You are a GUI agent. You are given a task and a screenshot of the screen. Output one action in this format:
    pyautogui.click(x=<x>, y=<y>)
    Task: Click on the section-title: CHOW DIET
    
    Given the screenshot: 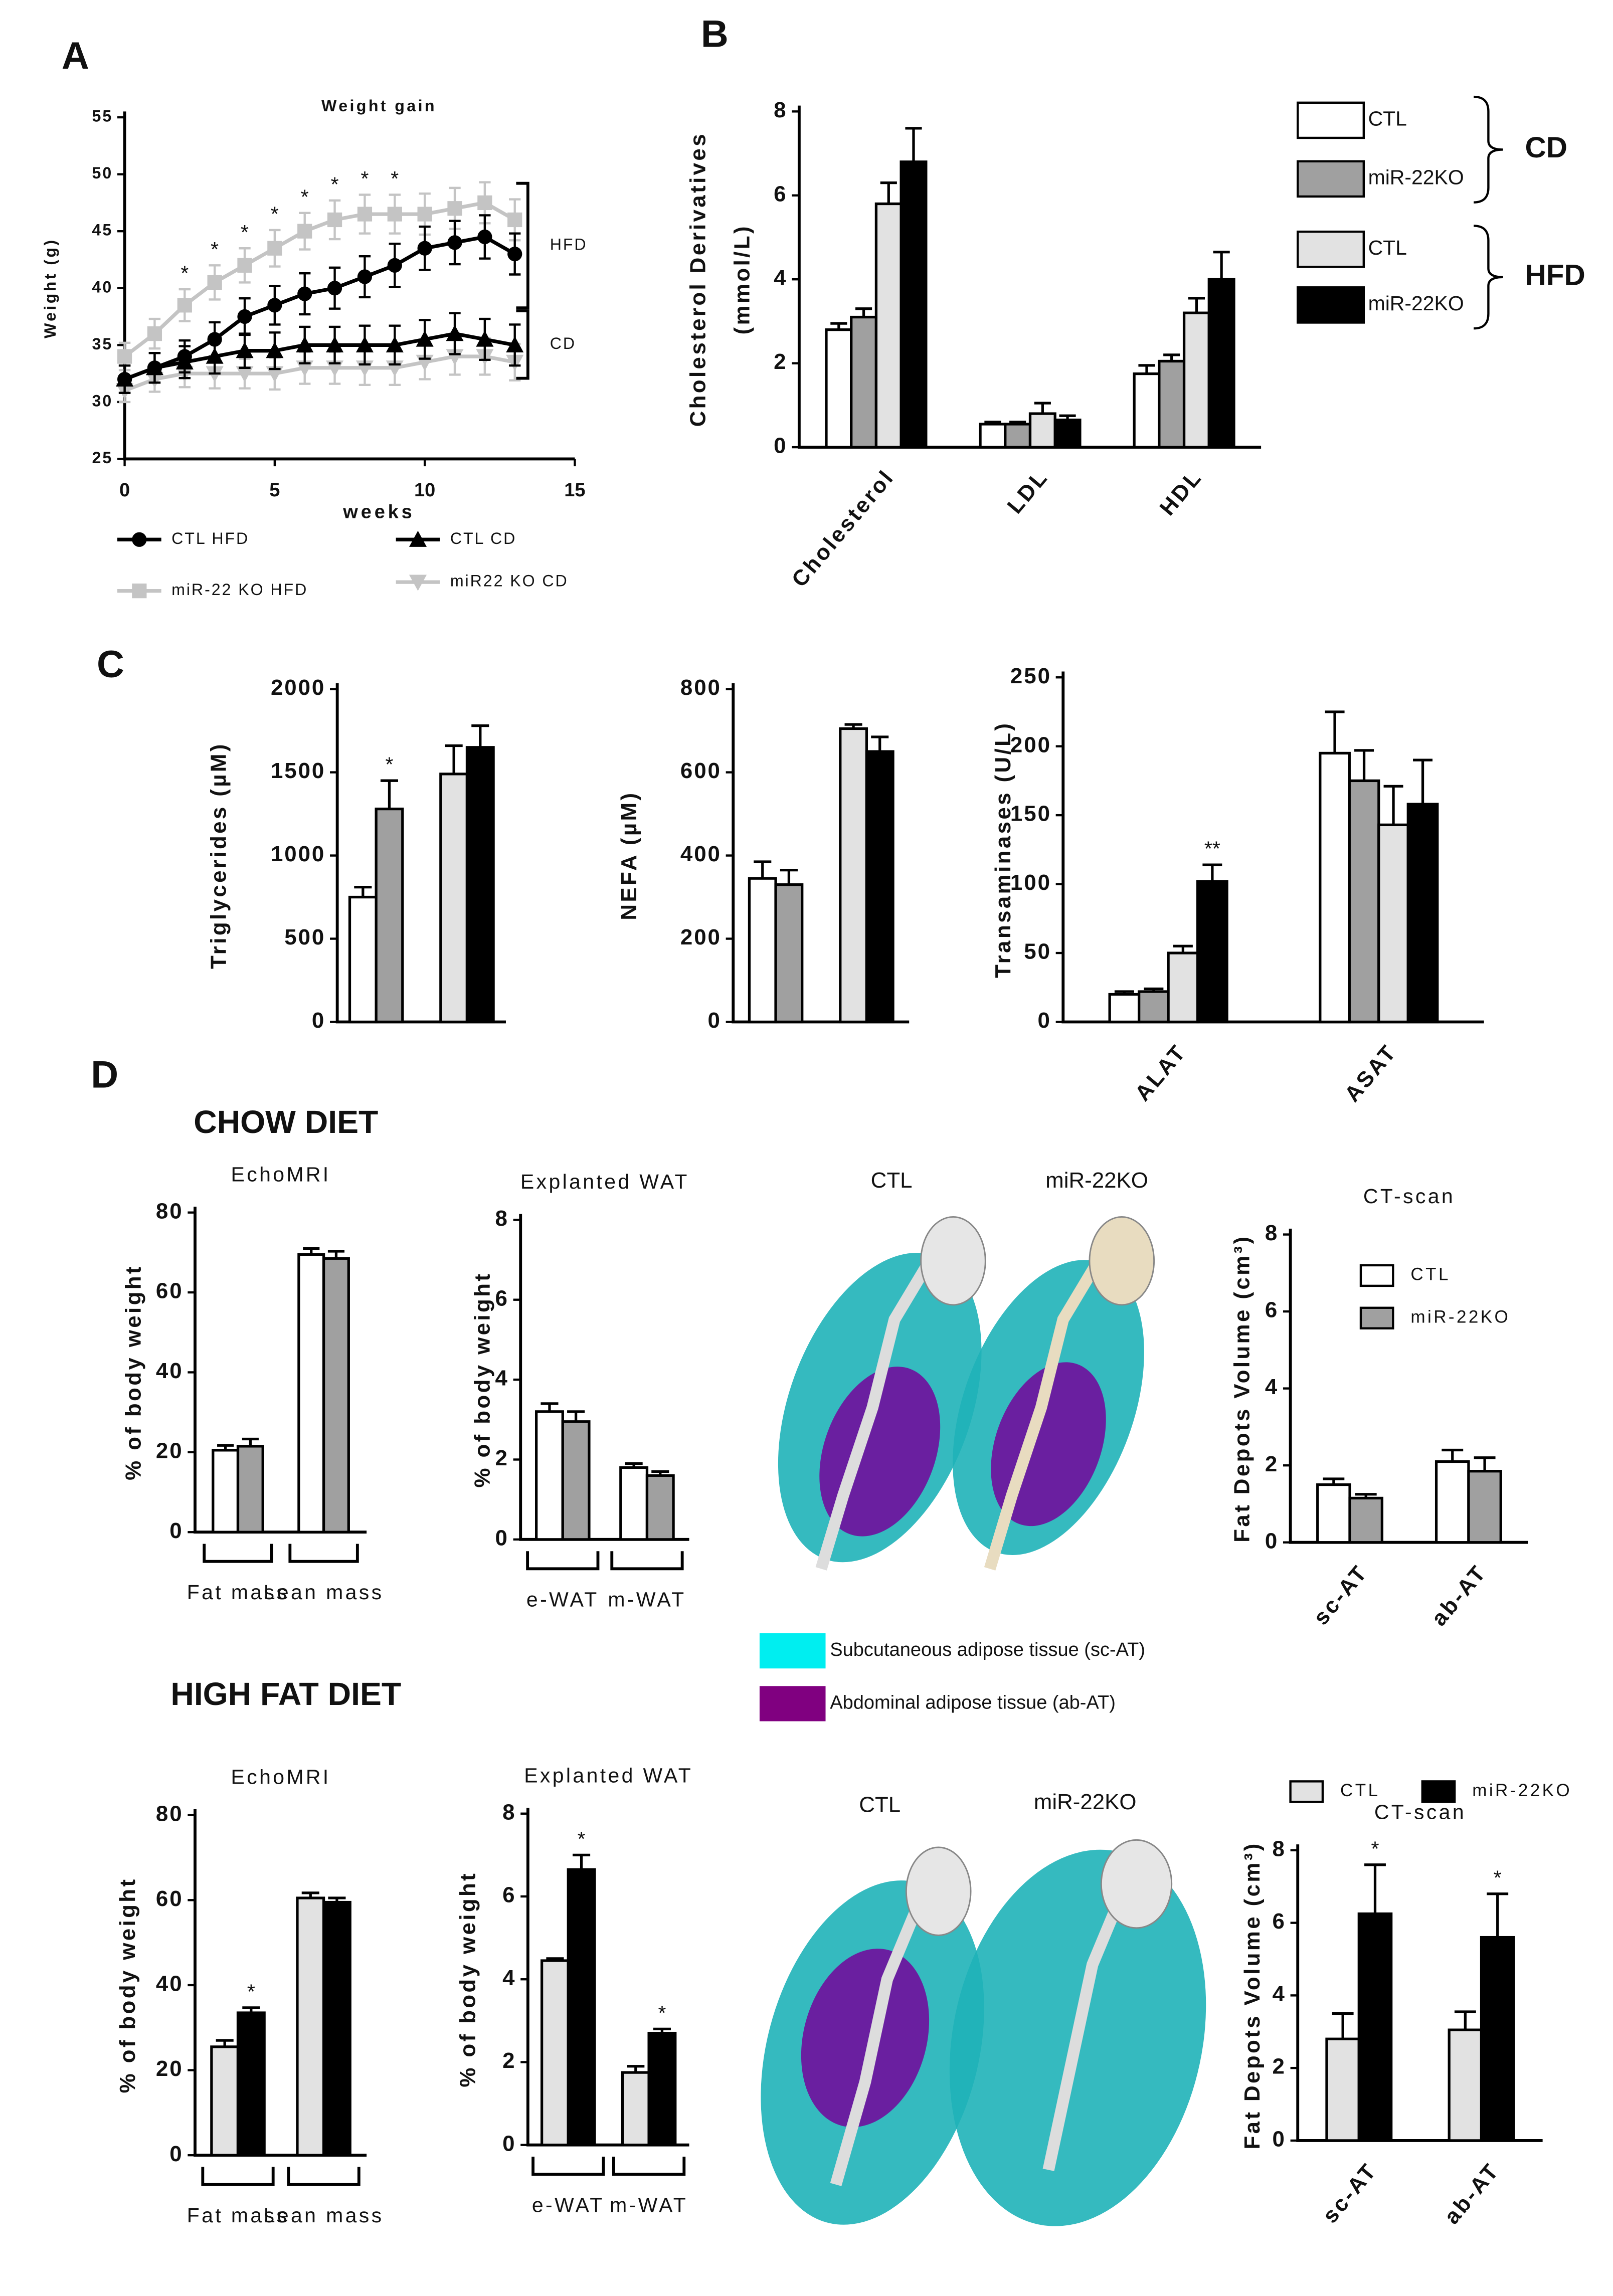 What is the action you would take?
    pyautogui.click(x=286, y=1122)
    